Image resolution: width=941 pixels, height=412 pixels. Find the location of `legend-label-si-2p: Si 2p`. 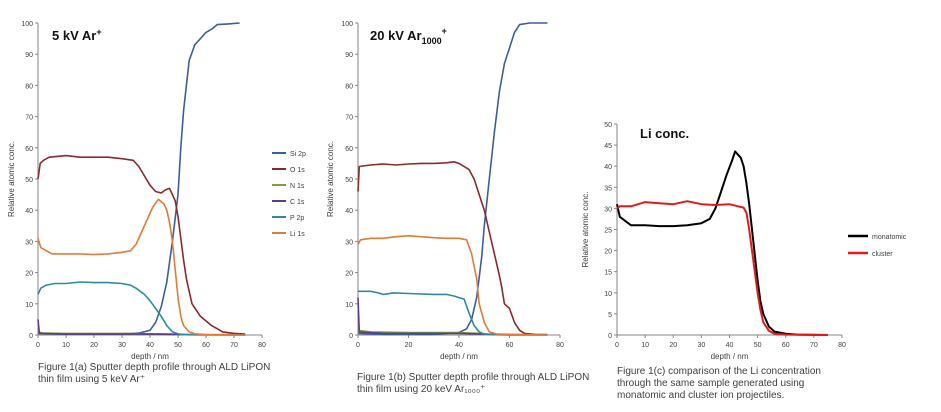

legend-label-si-2p: Si 2p is located at coordinates (298, 154).